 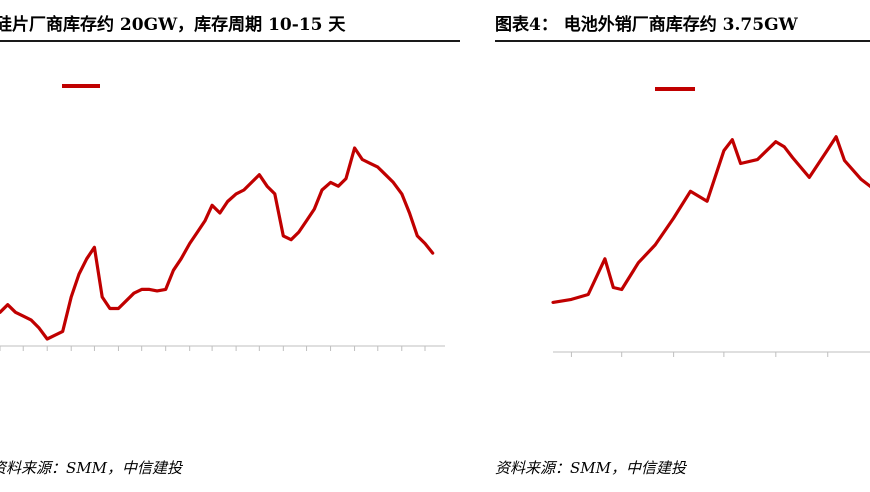 What do you see at coordinates (230, 41) in the screenshot?
I see `left-title-rule` at bounding box center [230, 41].